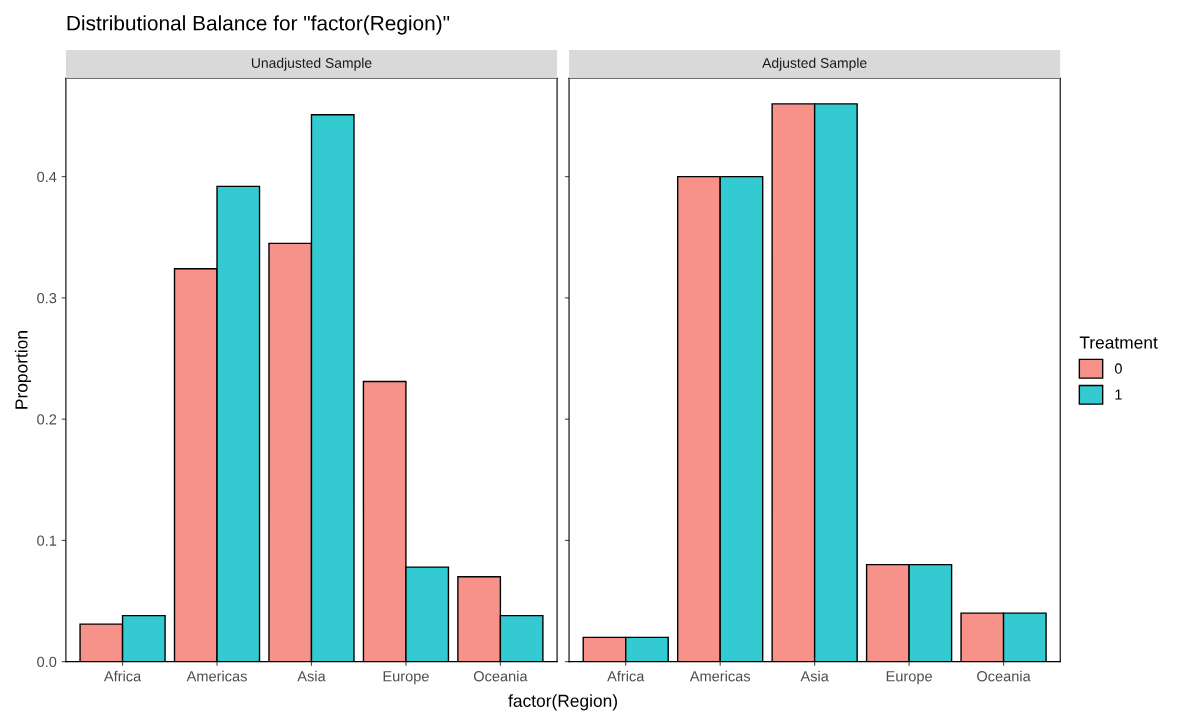  I want to click on y-tick-label: 0.0, so click(47, 662).